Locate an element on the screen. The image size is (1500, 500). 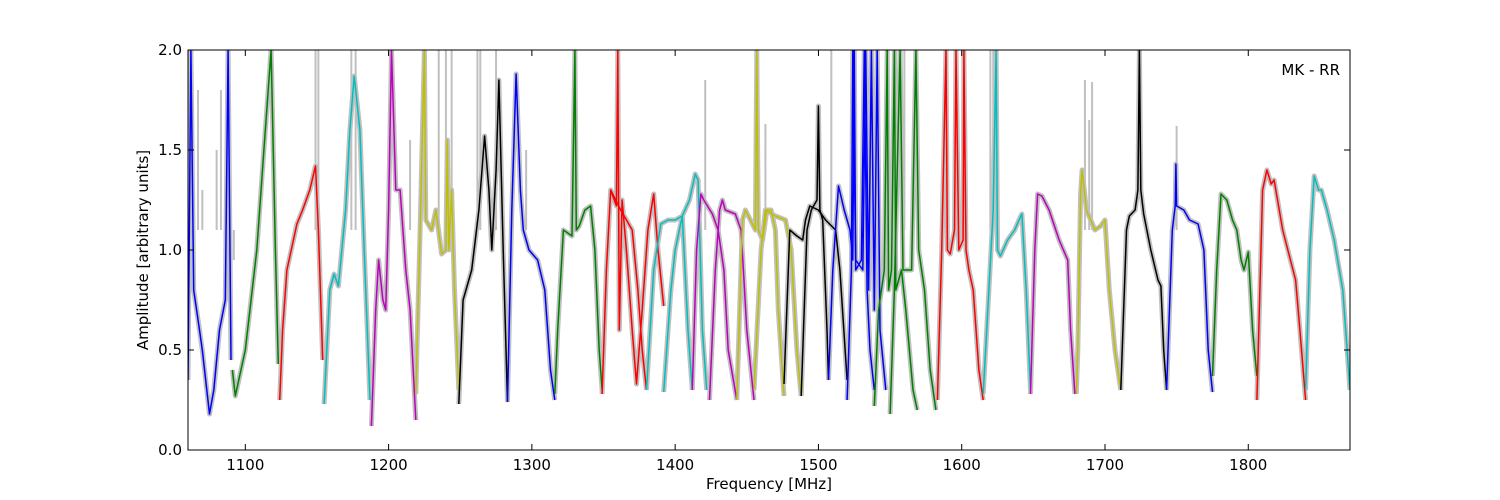
x-tick-label: 1300 is located at coordinates (532, 465).